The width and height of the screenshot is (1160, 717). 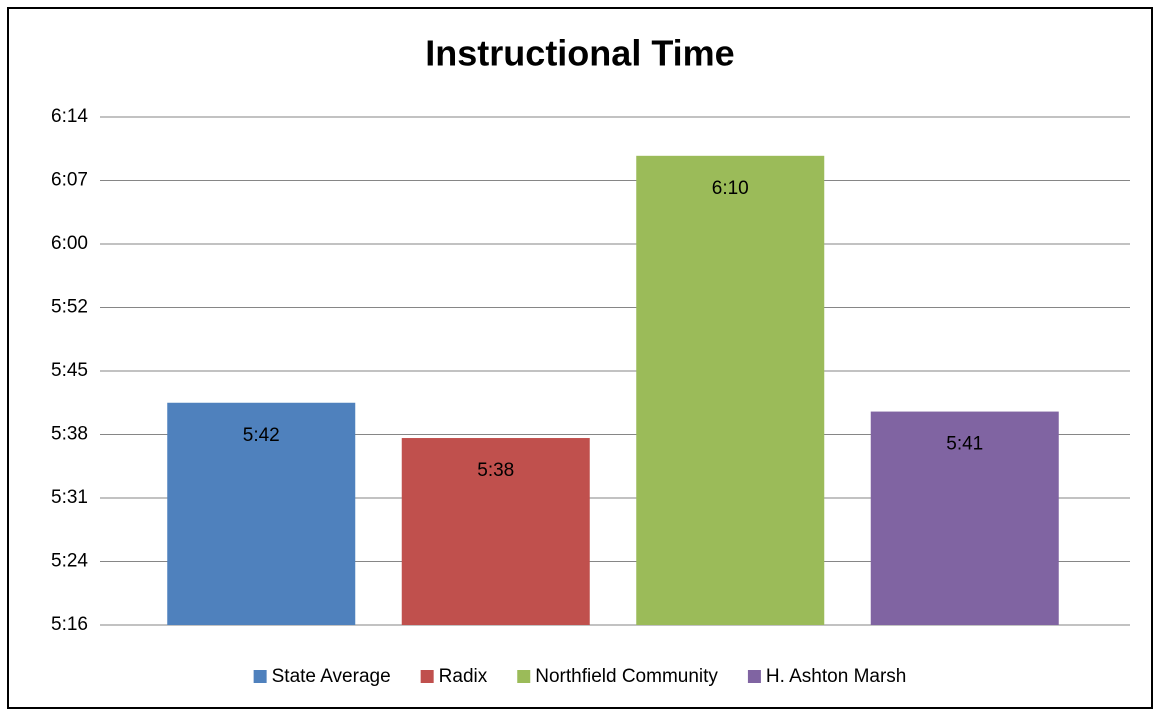 What do you see at coordinates (69, 497) in the screenshot?
I see `y-tick-label: 5:31` at bounding box center [69, 497].